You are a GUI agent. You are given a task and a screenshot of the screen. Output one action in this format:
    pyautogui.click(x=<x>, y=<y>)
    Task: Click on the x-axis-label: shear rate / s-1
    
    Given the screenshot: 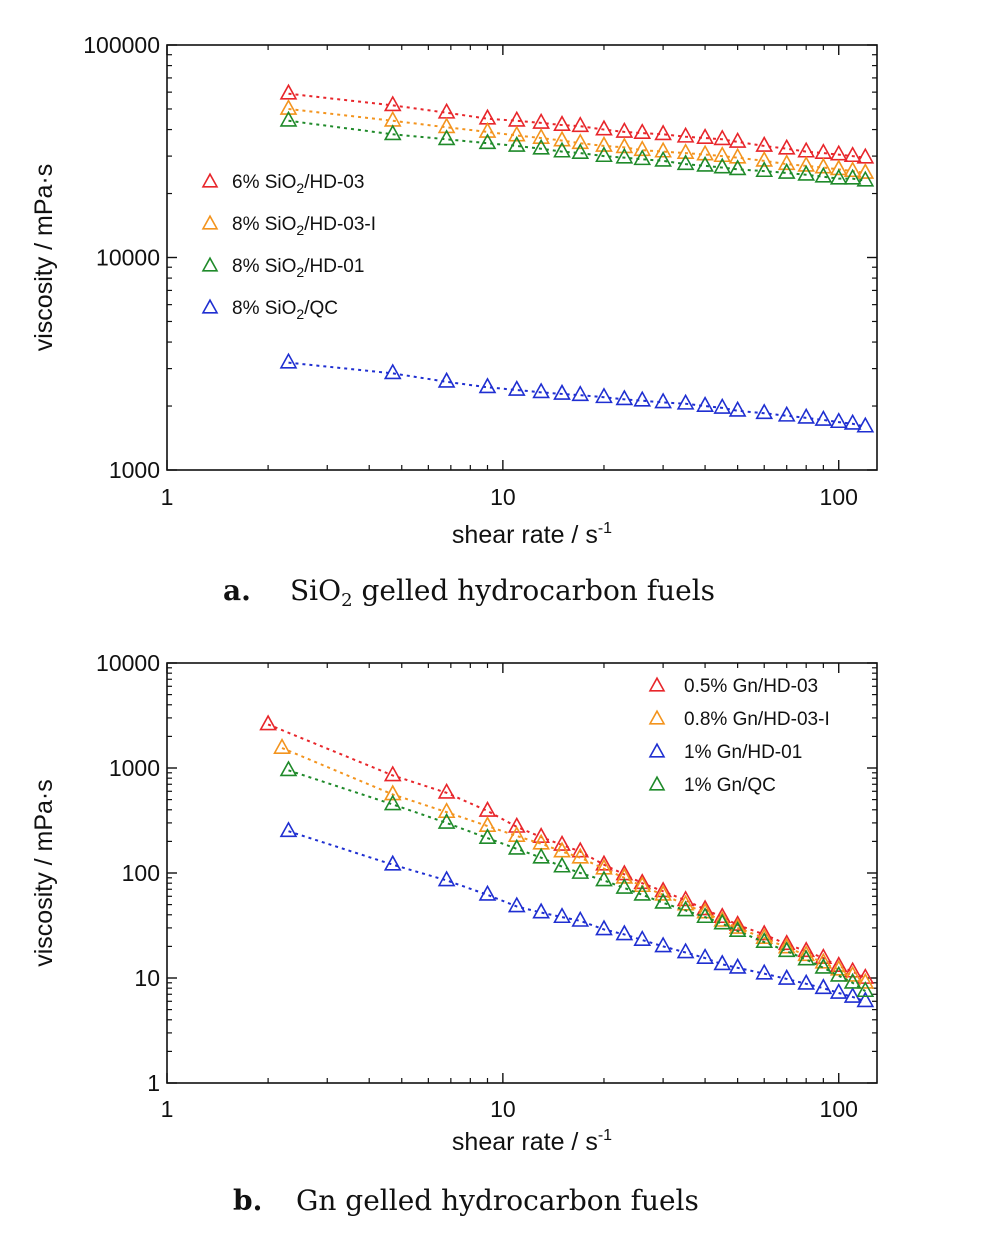 What is the action you would take?
    pyautogui.click(x=532, y=534)
    